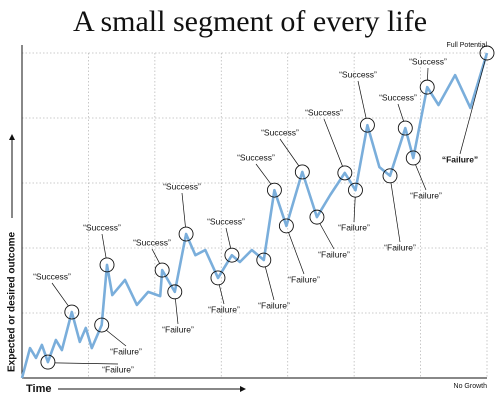  Describe the element at coordinates (250, 21) in the screenshot. I see `chart-title: A small segment of every life` at that location.